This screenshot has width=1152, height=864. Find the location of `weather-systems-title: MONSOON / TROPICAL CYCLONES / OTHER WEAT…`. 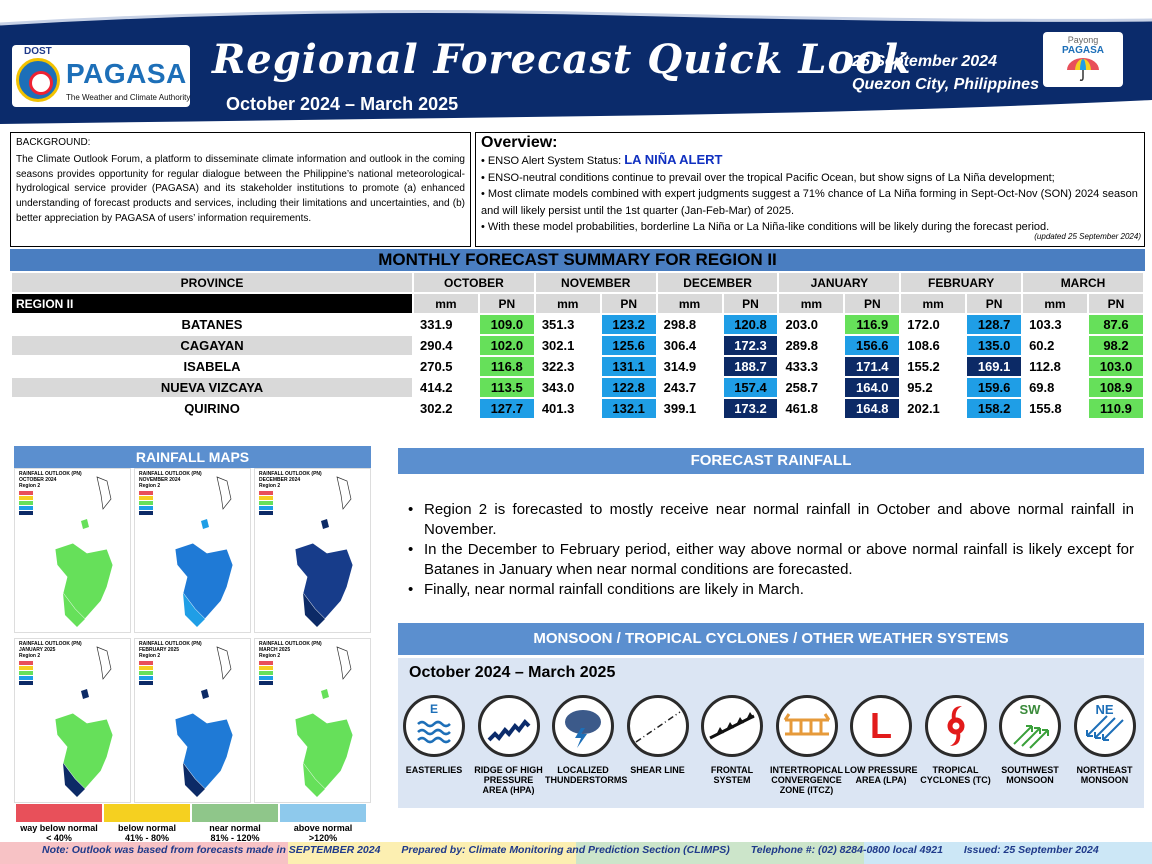

weather-systems-title: MONSOON / TROPICAL CYCLONES / OTHER WEAT… is located at coordinates (771, 639).